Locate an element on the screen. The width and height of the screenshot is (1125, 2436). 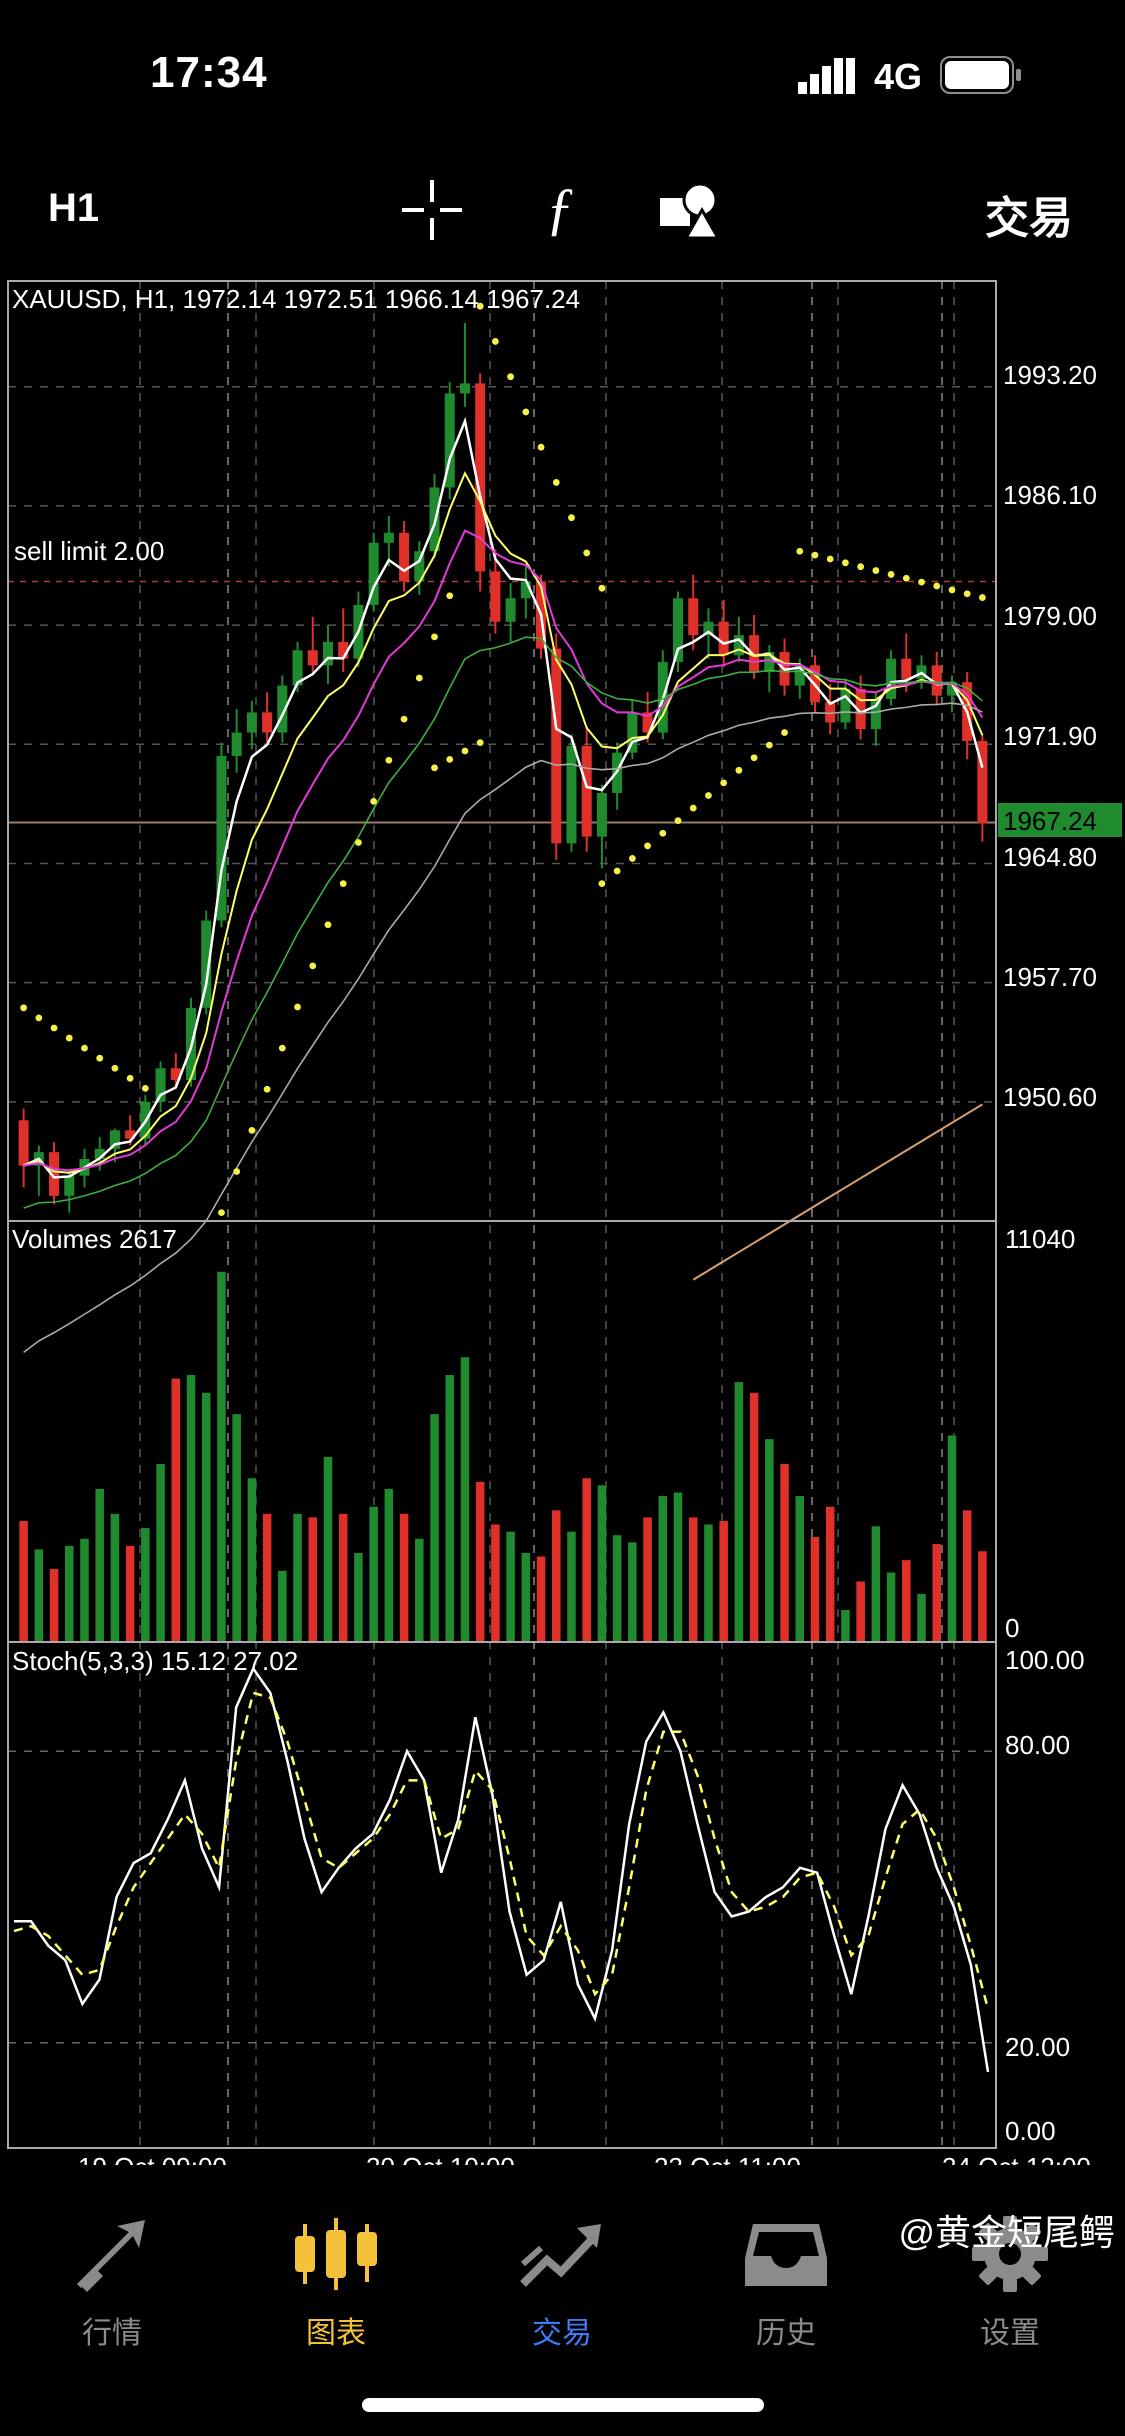
ma-longest-line is located at coordinates (837, 1192).